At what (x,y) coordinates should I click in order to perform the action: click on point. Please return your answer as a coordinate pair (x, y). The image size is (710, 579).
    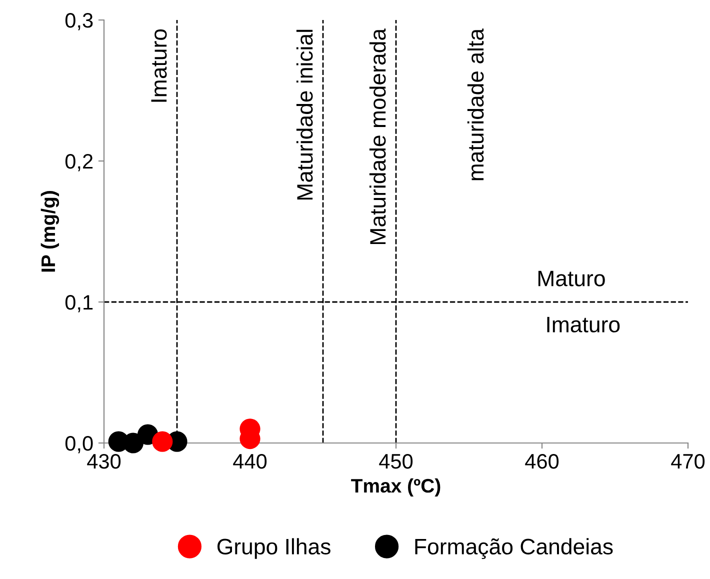
    Looking at the image, I should click on (162, 441).